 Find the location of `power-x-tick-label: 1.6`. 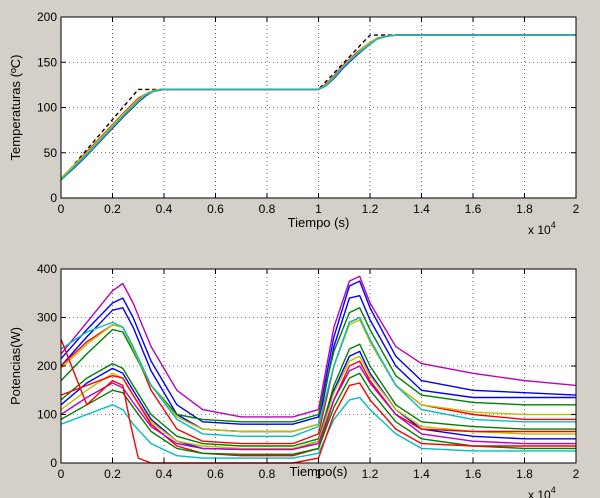

power-x-tick-label: 1.6 is located at coordinates (473, 474).